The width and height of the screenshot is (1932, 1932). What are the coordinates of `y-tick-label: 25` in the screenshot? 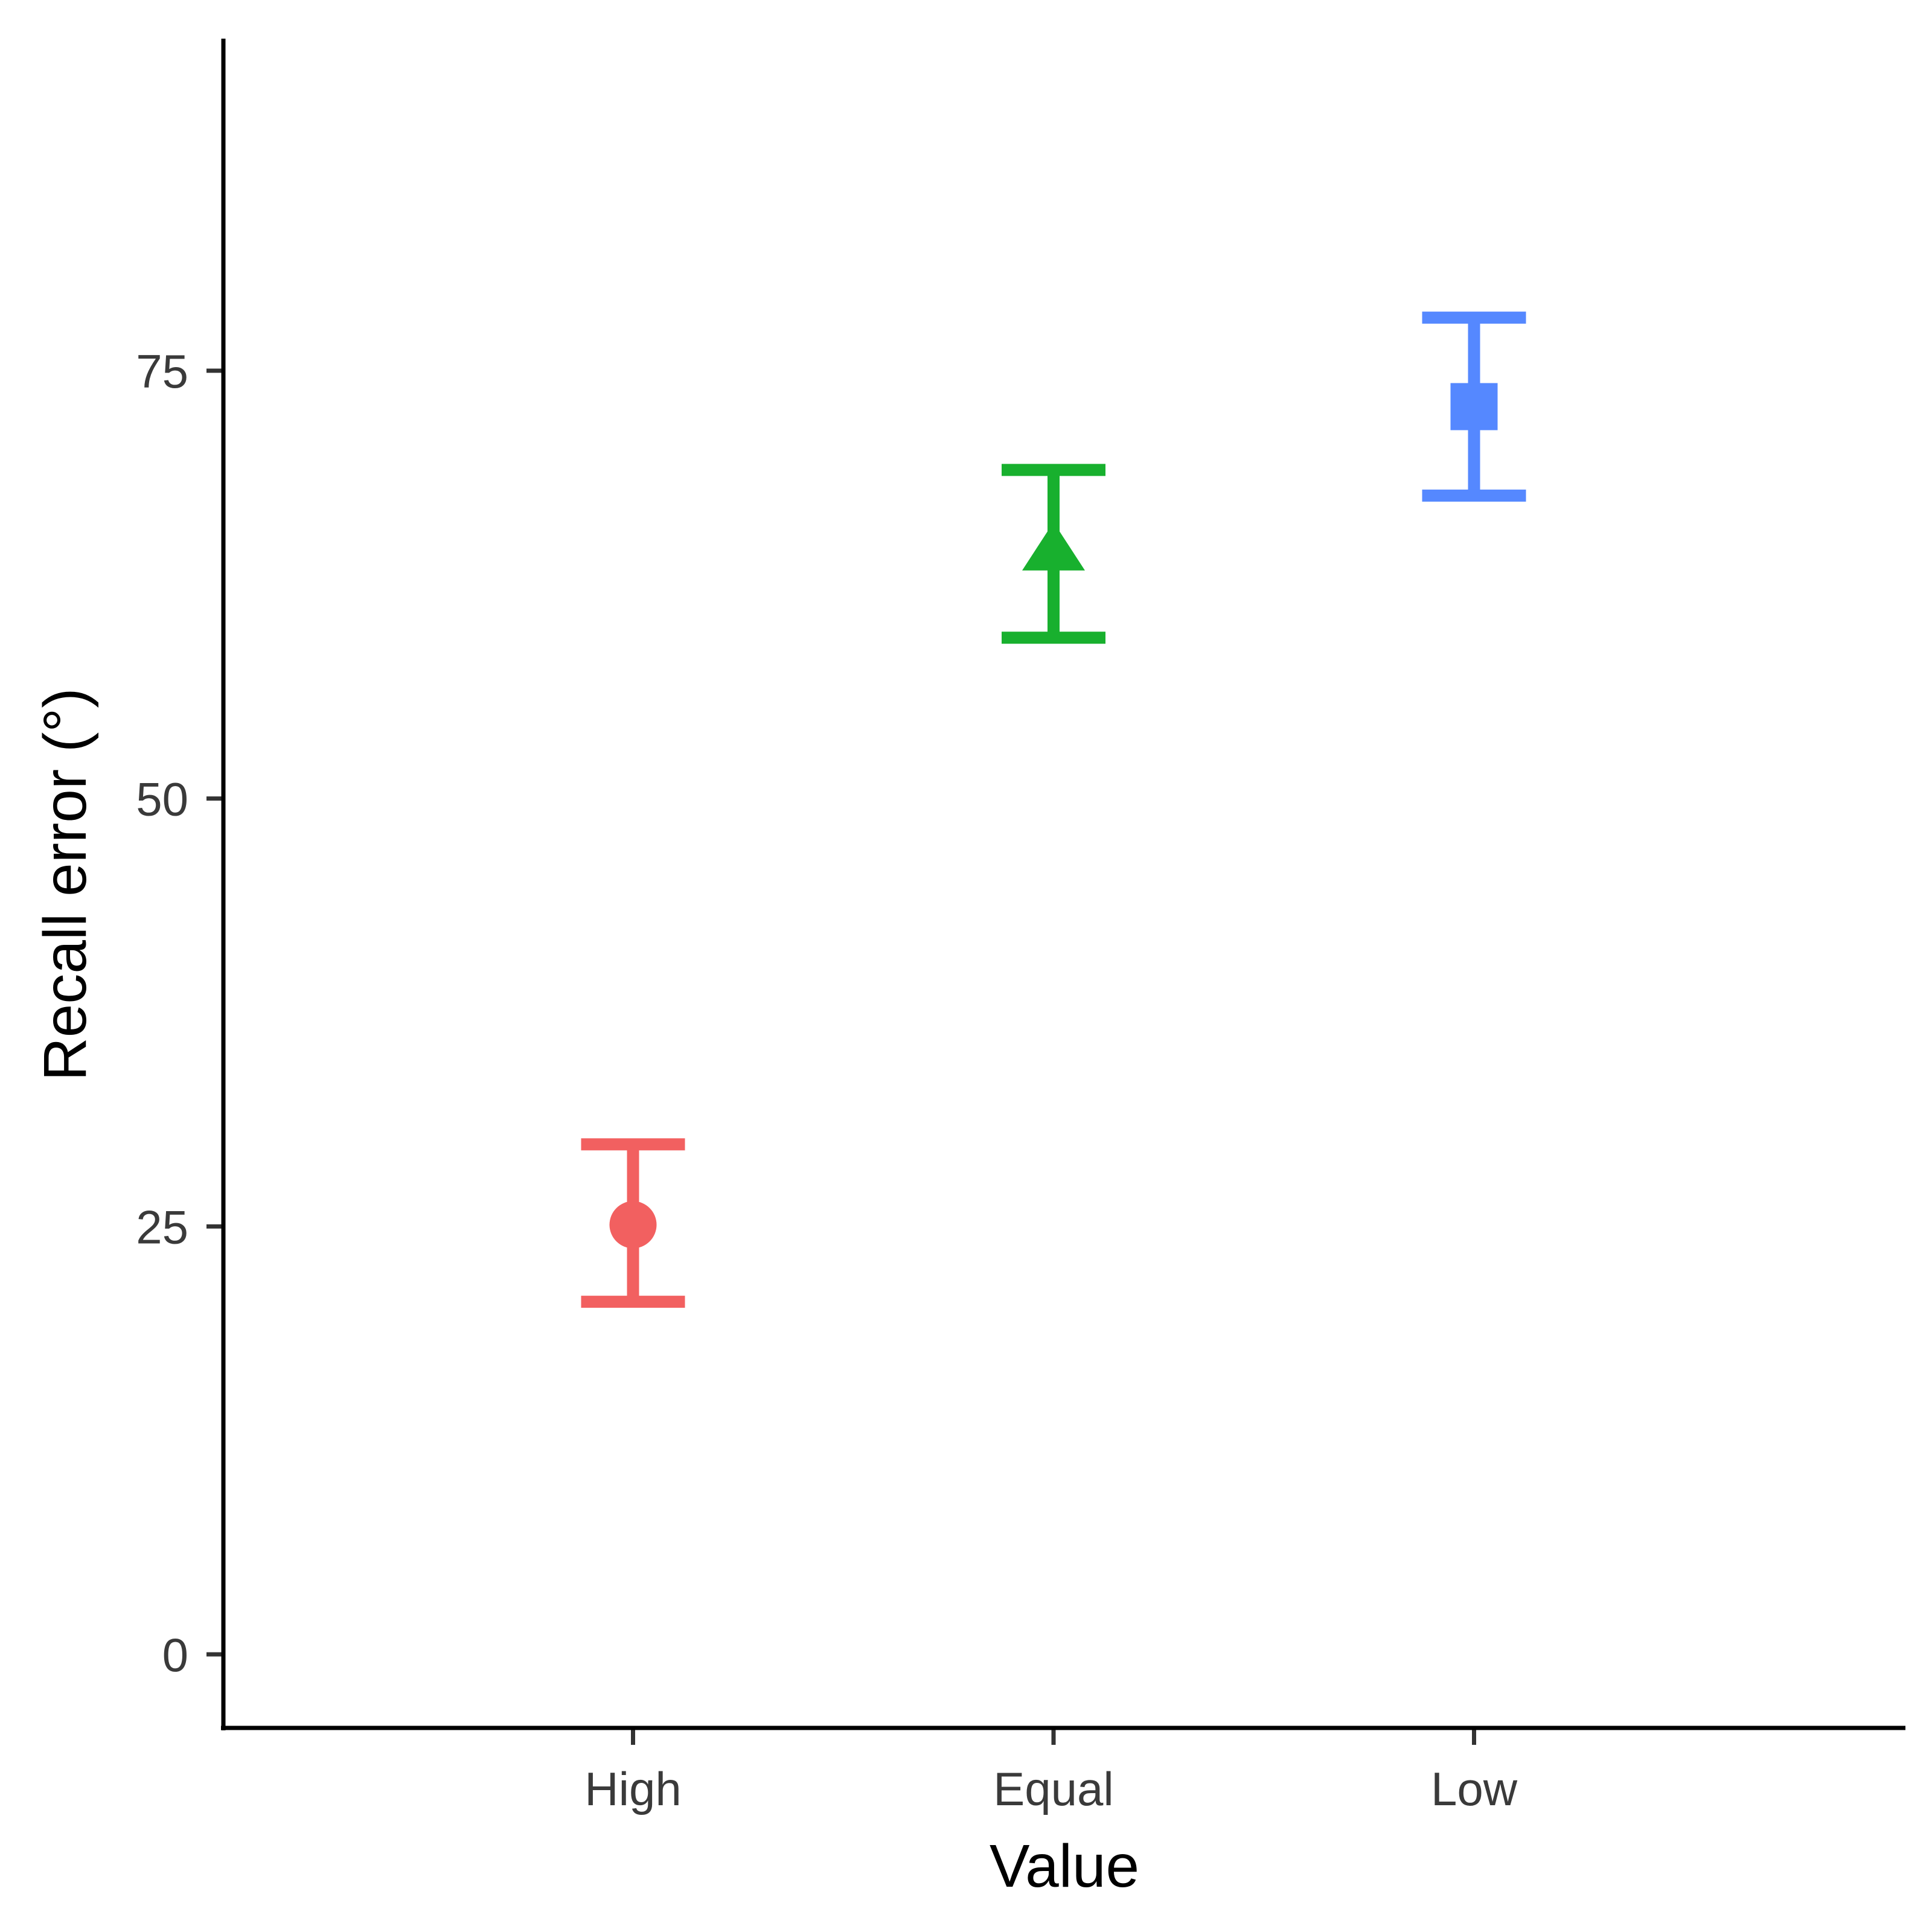 It's located at (162, 1227).